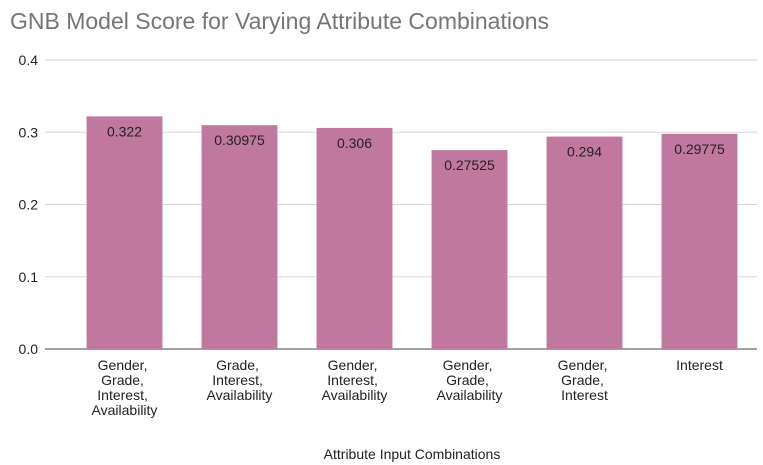 The height and width of the screenshot is (465, 763). What do you see at coordinates (354, 143) in the screenshot?
I see `data-label: 0.306` at bounding box center [354, 143].